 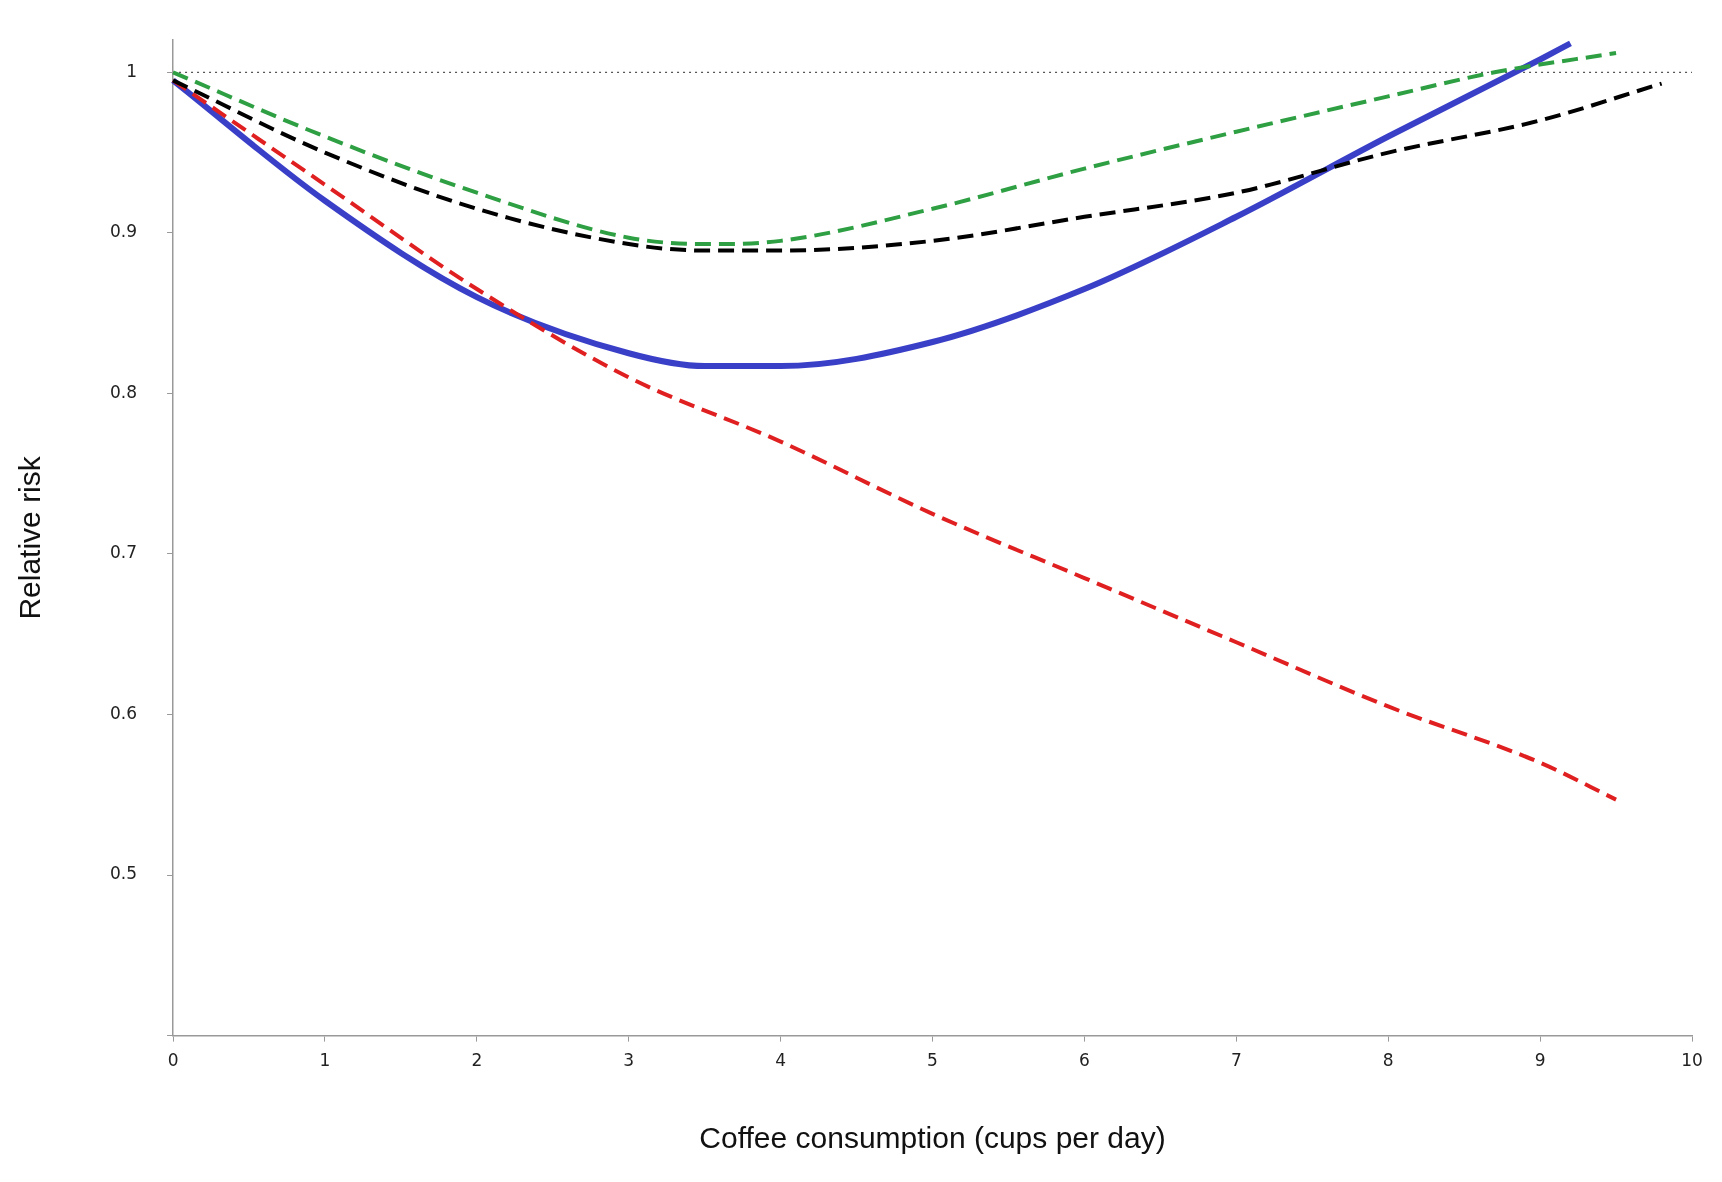 What do you see at coordinates (477, 1060) in the screenshot?
I see `x-tick-label: 2` at bounding box center [477, 1060].